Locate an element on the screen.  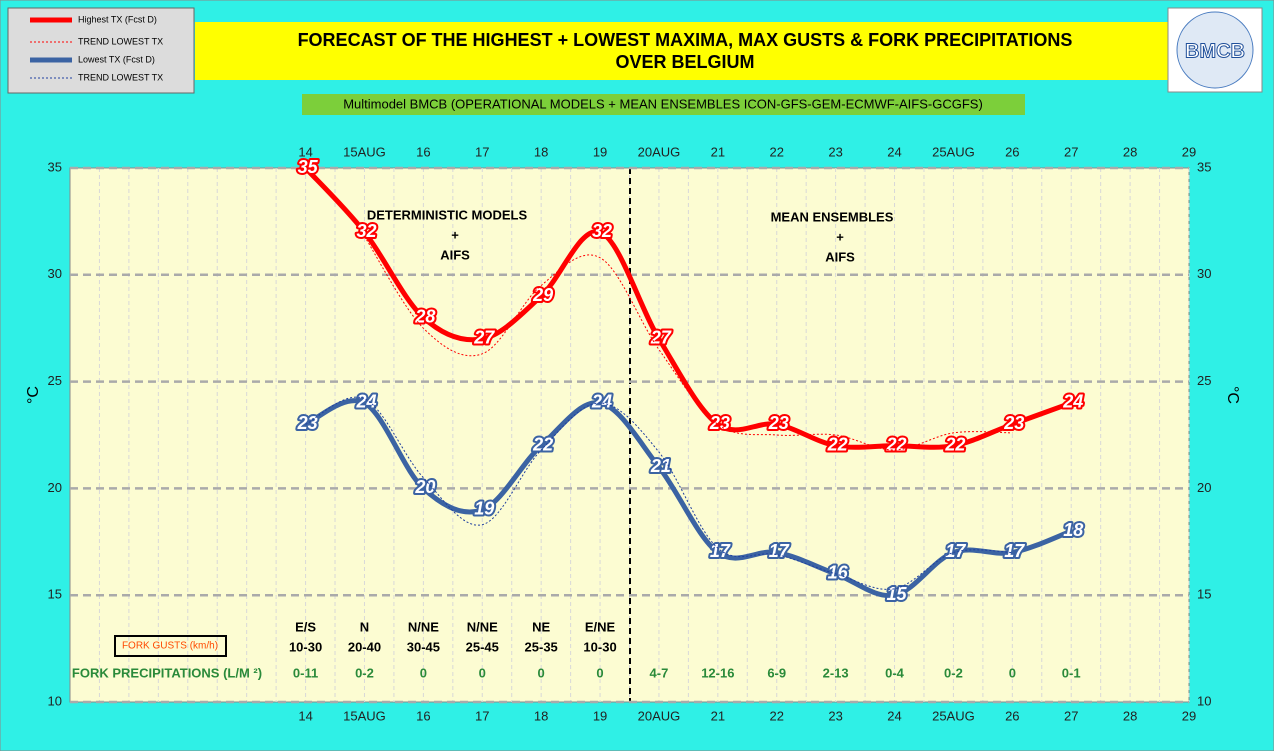
y2-axis-label: °C is located at coordinates (1232, 395).